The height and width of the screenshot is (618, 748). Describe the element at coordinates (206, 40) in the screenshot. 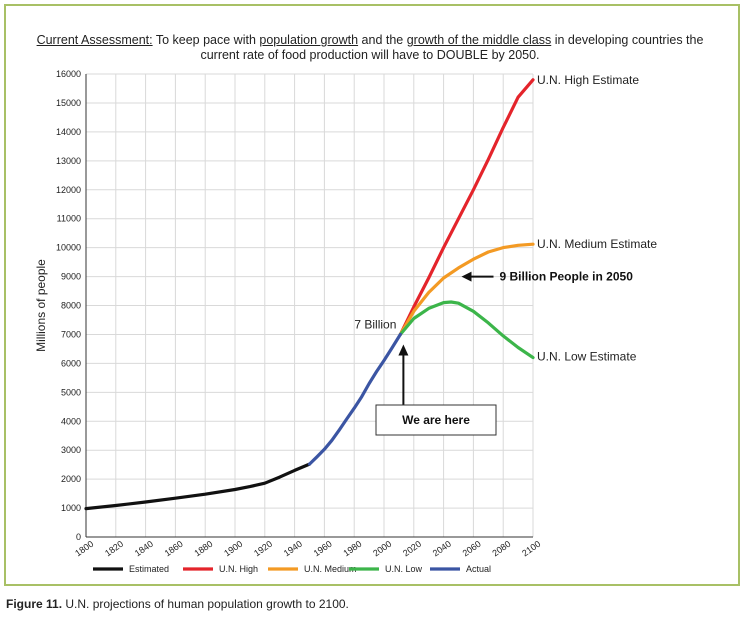

I see `headline-text-1: To keep pace with` at that location.